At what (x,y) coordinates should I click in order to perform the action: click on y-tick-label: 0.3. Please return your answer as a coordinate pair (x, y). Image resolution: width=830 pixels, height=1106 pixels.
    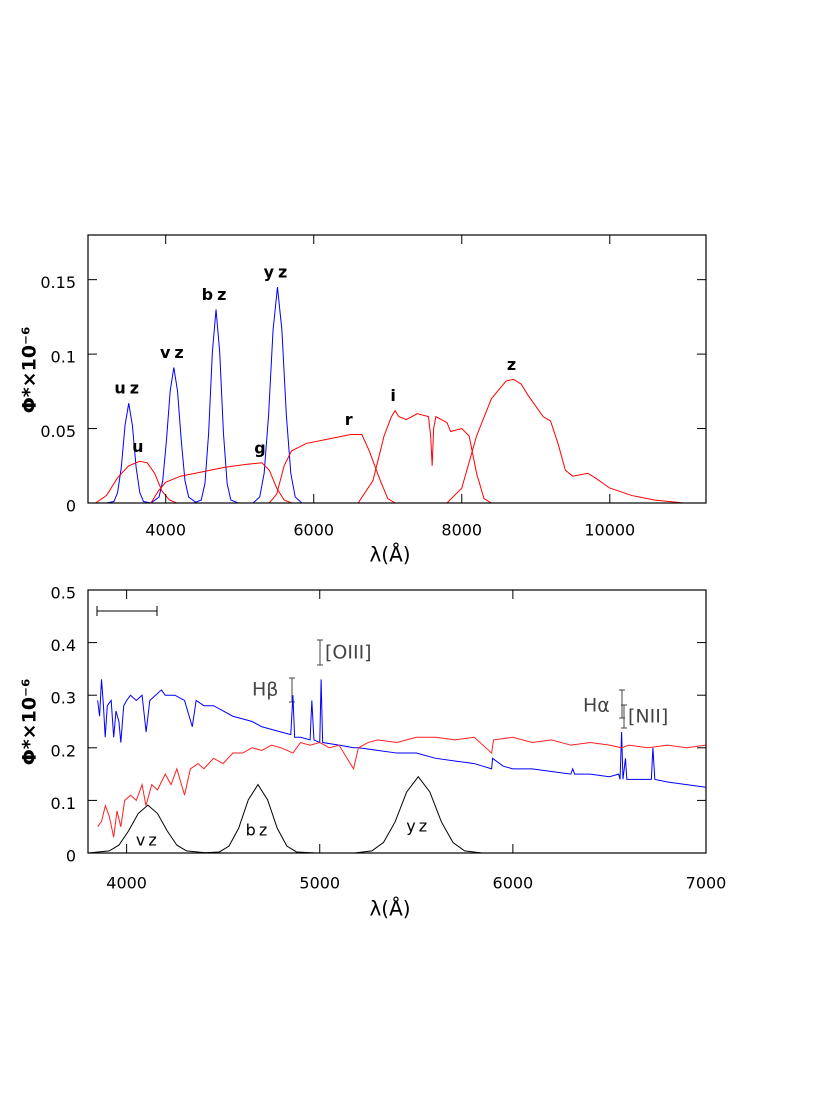
    Looking at the image, I should click on (63, 698).